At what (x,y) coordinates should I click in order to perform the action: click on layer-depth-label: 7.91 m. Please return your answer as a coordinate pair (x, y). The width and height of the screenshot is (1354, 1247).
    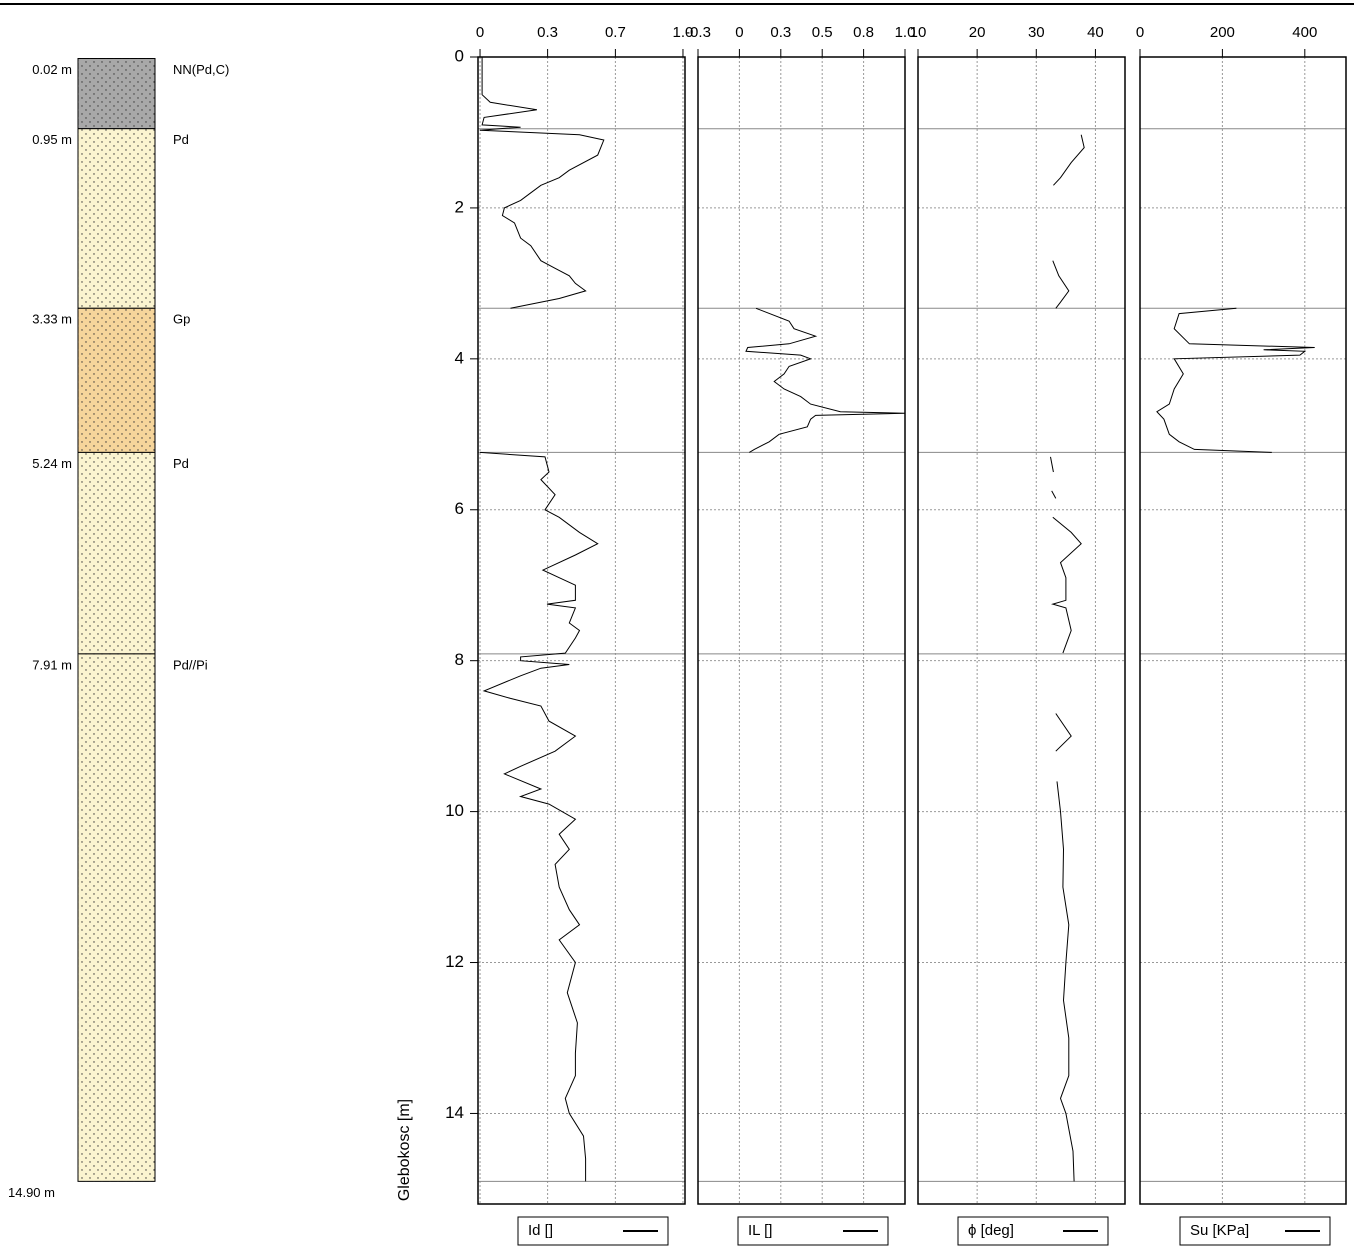
    Looking at the image, I should click on (52, 664).